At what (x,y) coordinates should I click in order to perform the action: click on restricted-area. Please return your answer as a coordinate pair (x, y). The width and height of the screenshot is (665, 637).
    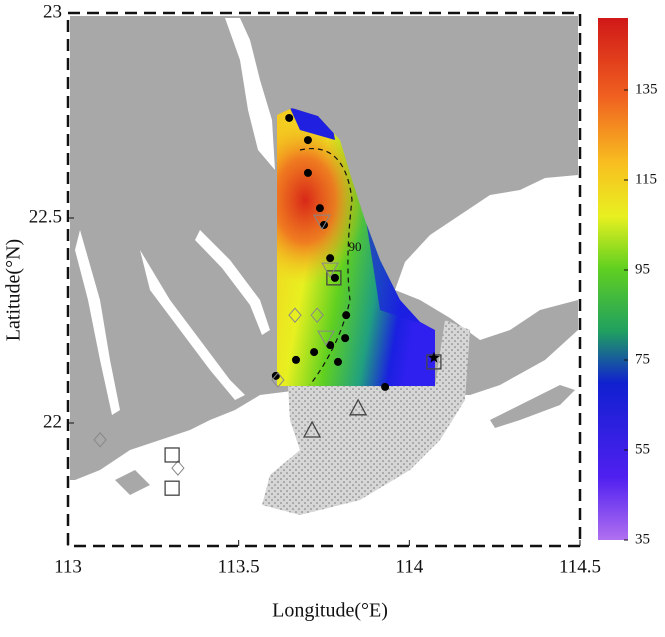
    Looking at the image, I should click on (366, 417).